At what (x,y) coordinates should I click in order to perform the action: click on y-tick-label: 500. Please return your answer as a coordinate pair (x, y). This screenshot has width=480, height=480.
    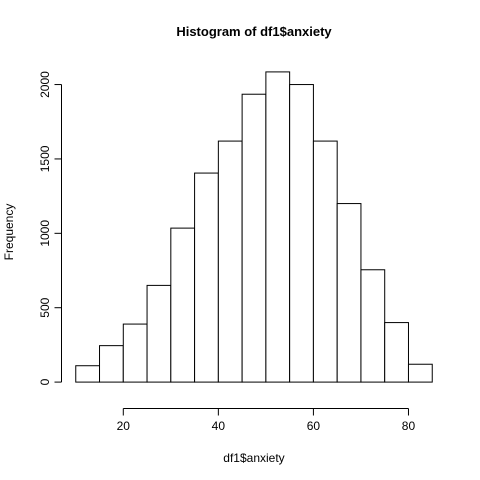
    Looking at the image, I should click on (45, 307).